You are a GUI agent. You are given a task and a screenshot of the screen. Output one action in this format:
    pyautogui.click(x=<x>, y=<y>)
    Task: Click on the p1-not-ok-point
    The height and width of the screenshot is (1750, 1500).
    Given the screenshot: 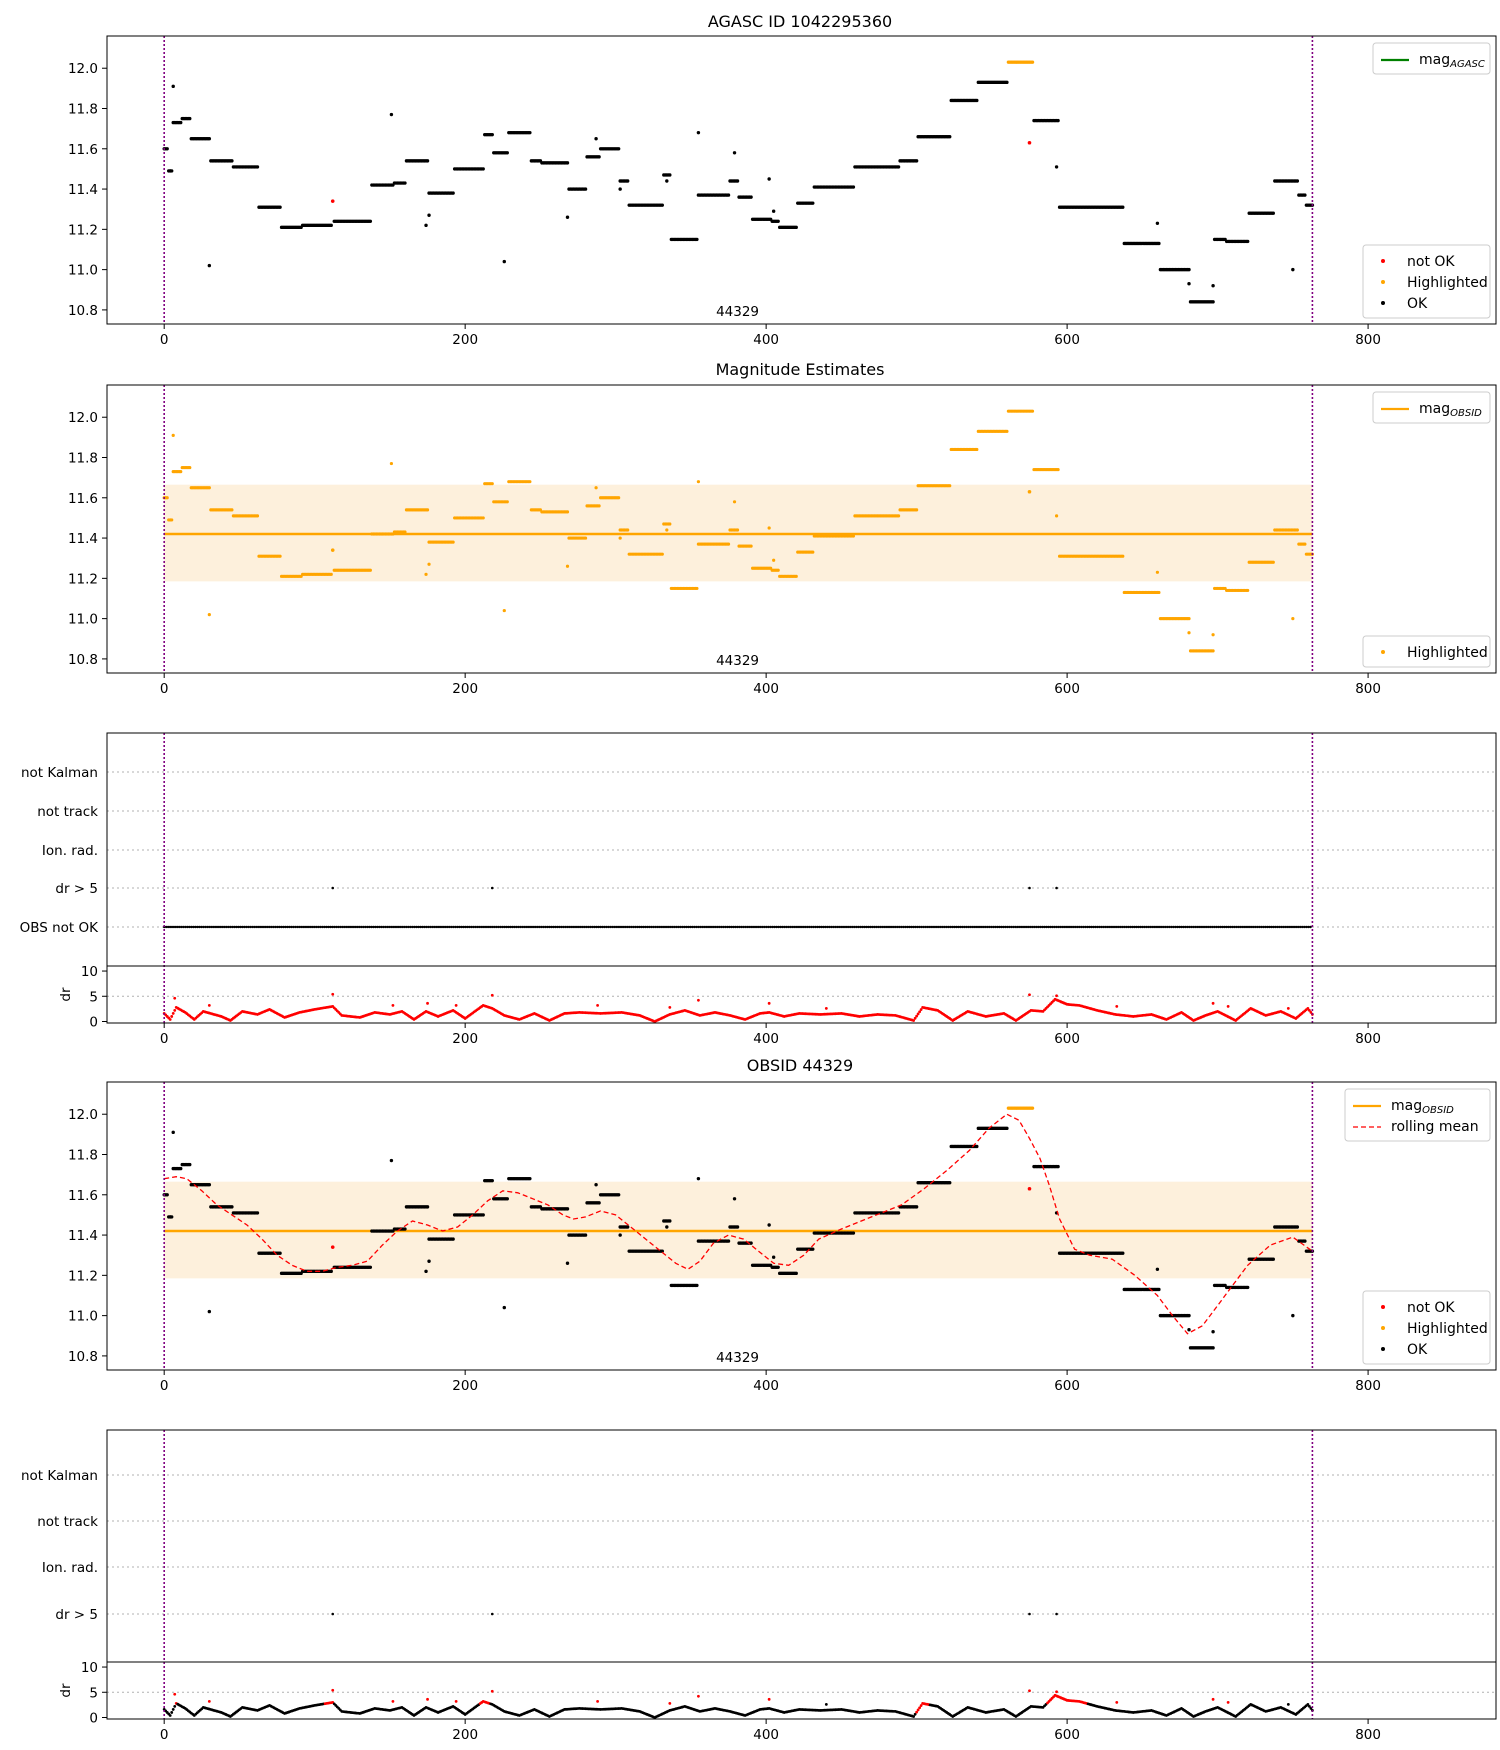 What is the action you would take?
    pyautogui.click(x=332, y=201)
    